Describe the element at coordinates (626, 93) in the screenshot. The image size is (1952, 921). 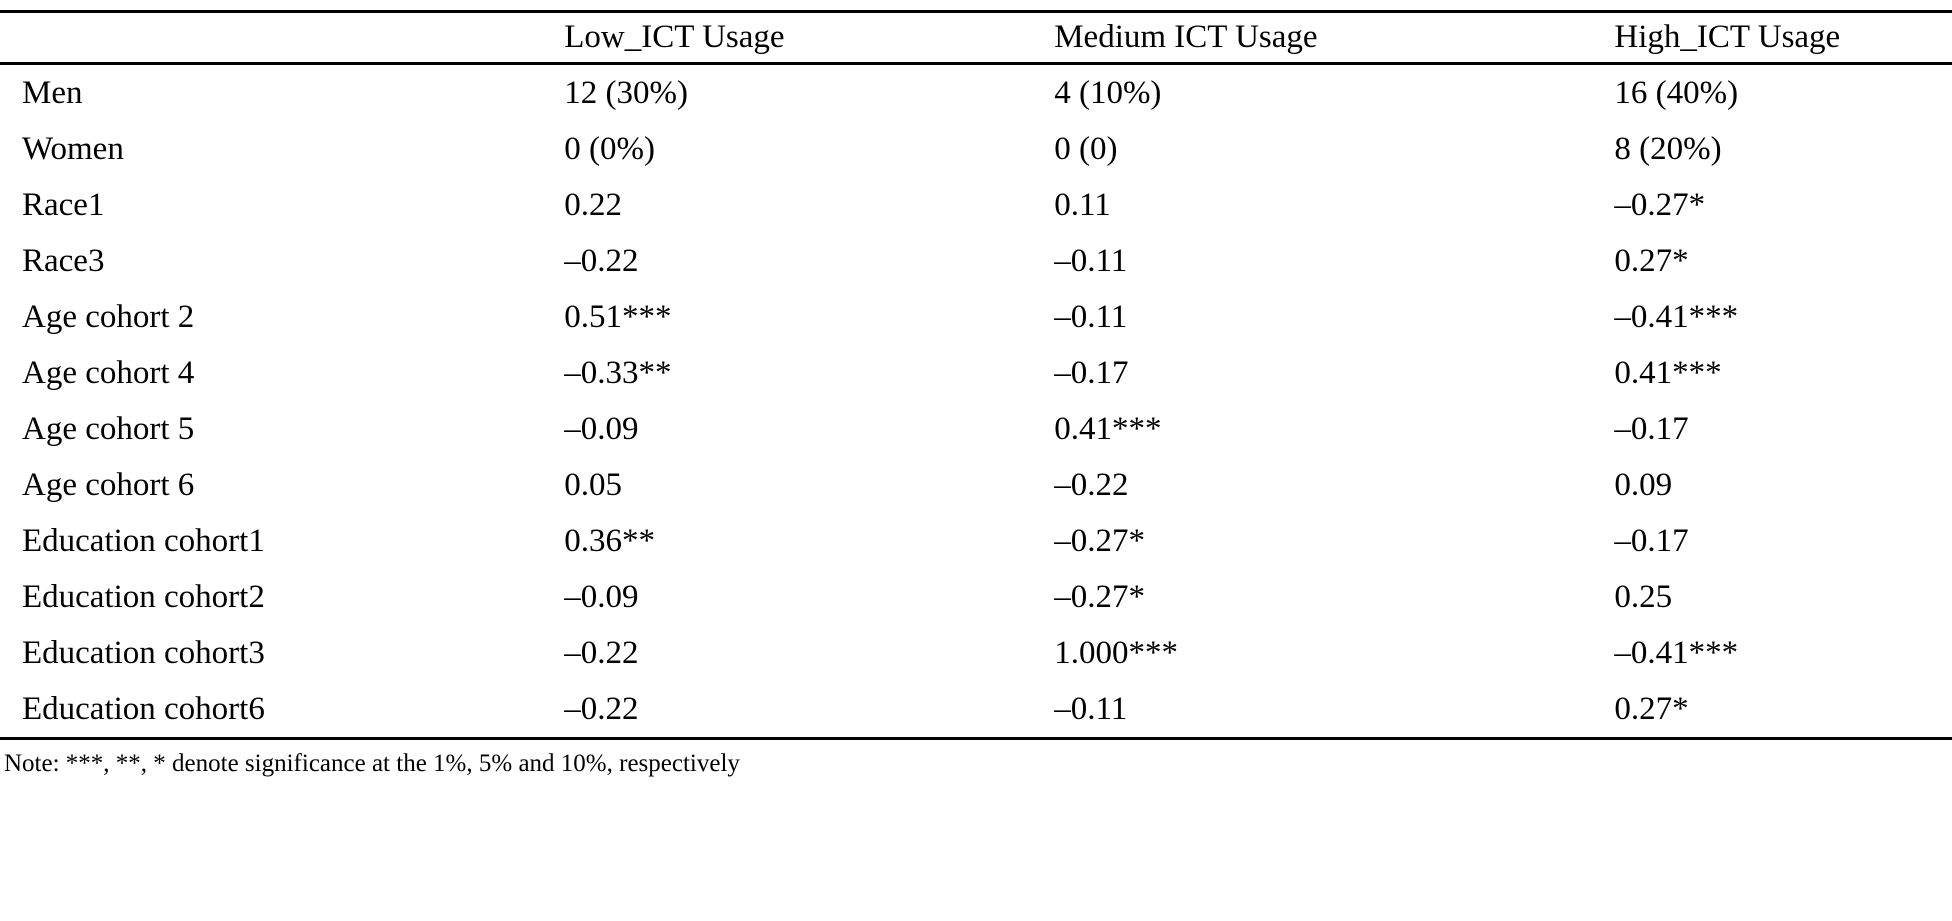
I see `cell-low: 12 (30%)` at that location.